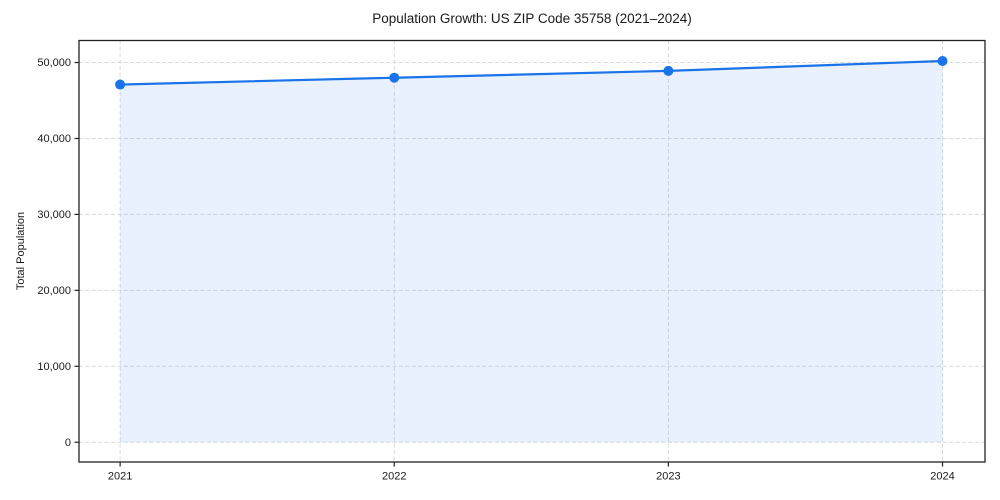 This screenshot has height=500, width=1000. I want to click on data-point-2021, so click(120, 84).